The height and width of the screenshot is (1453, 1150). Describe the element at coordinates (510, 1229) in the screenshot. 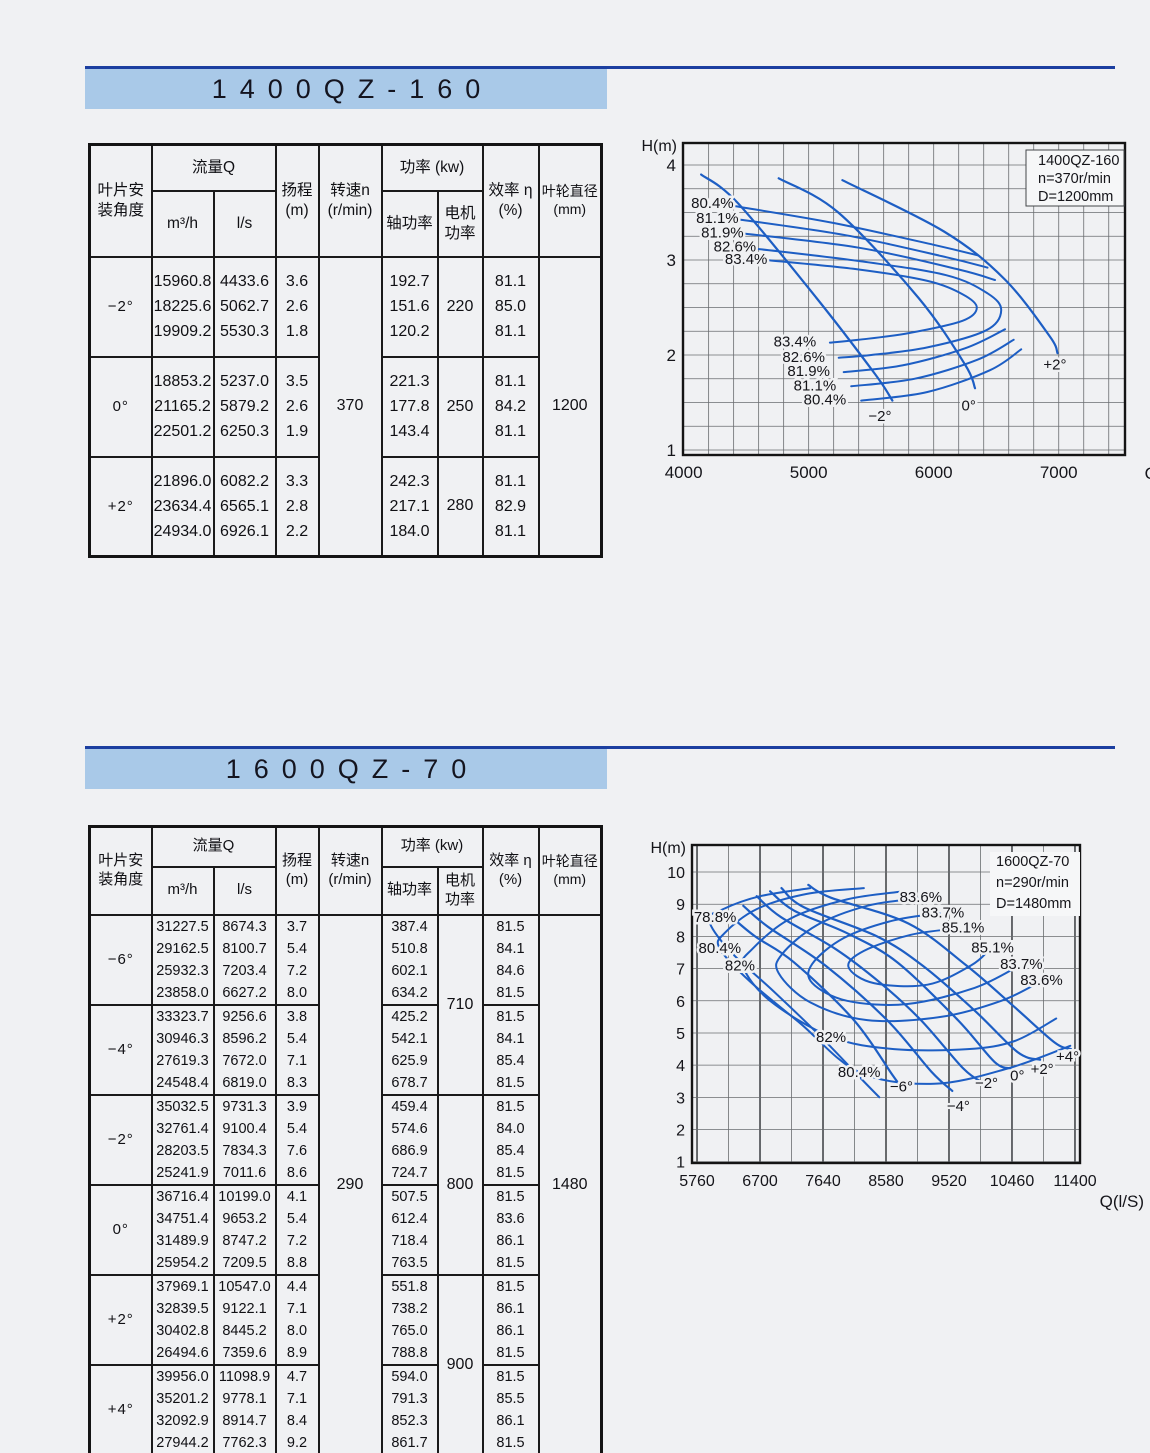

I see `cell-efficiency: 81.5 83.6 86.1 81.5` at that location.